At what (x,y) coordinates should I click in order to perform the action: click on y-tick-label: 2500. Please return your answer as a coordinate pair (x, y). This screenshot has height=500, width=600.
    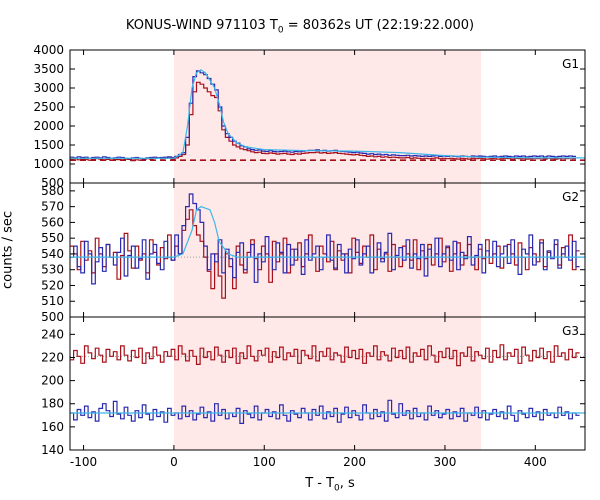
    Looking at the image, I should click on (48, 107).